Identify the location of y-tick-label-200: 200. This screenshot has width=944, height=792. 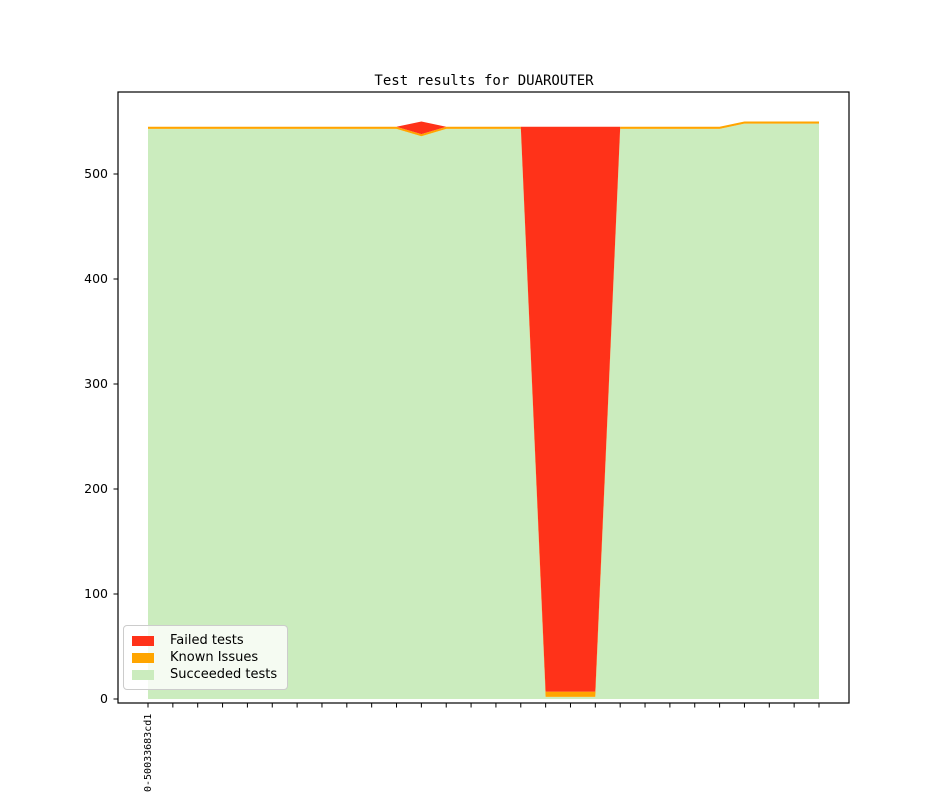
(96, 488).